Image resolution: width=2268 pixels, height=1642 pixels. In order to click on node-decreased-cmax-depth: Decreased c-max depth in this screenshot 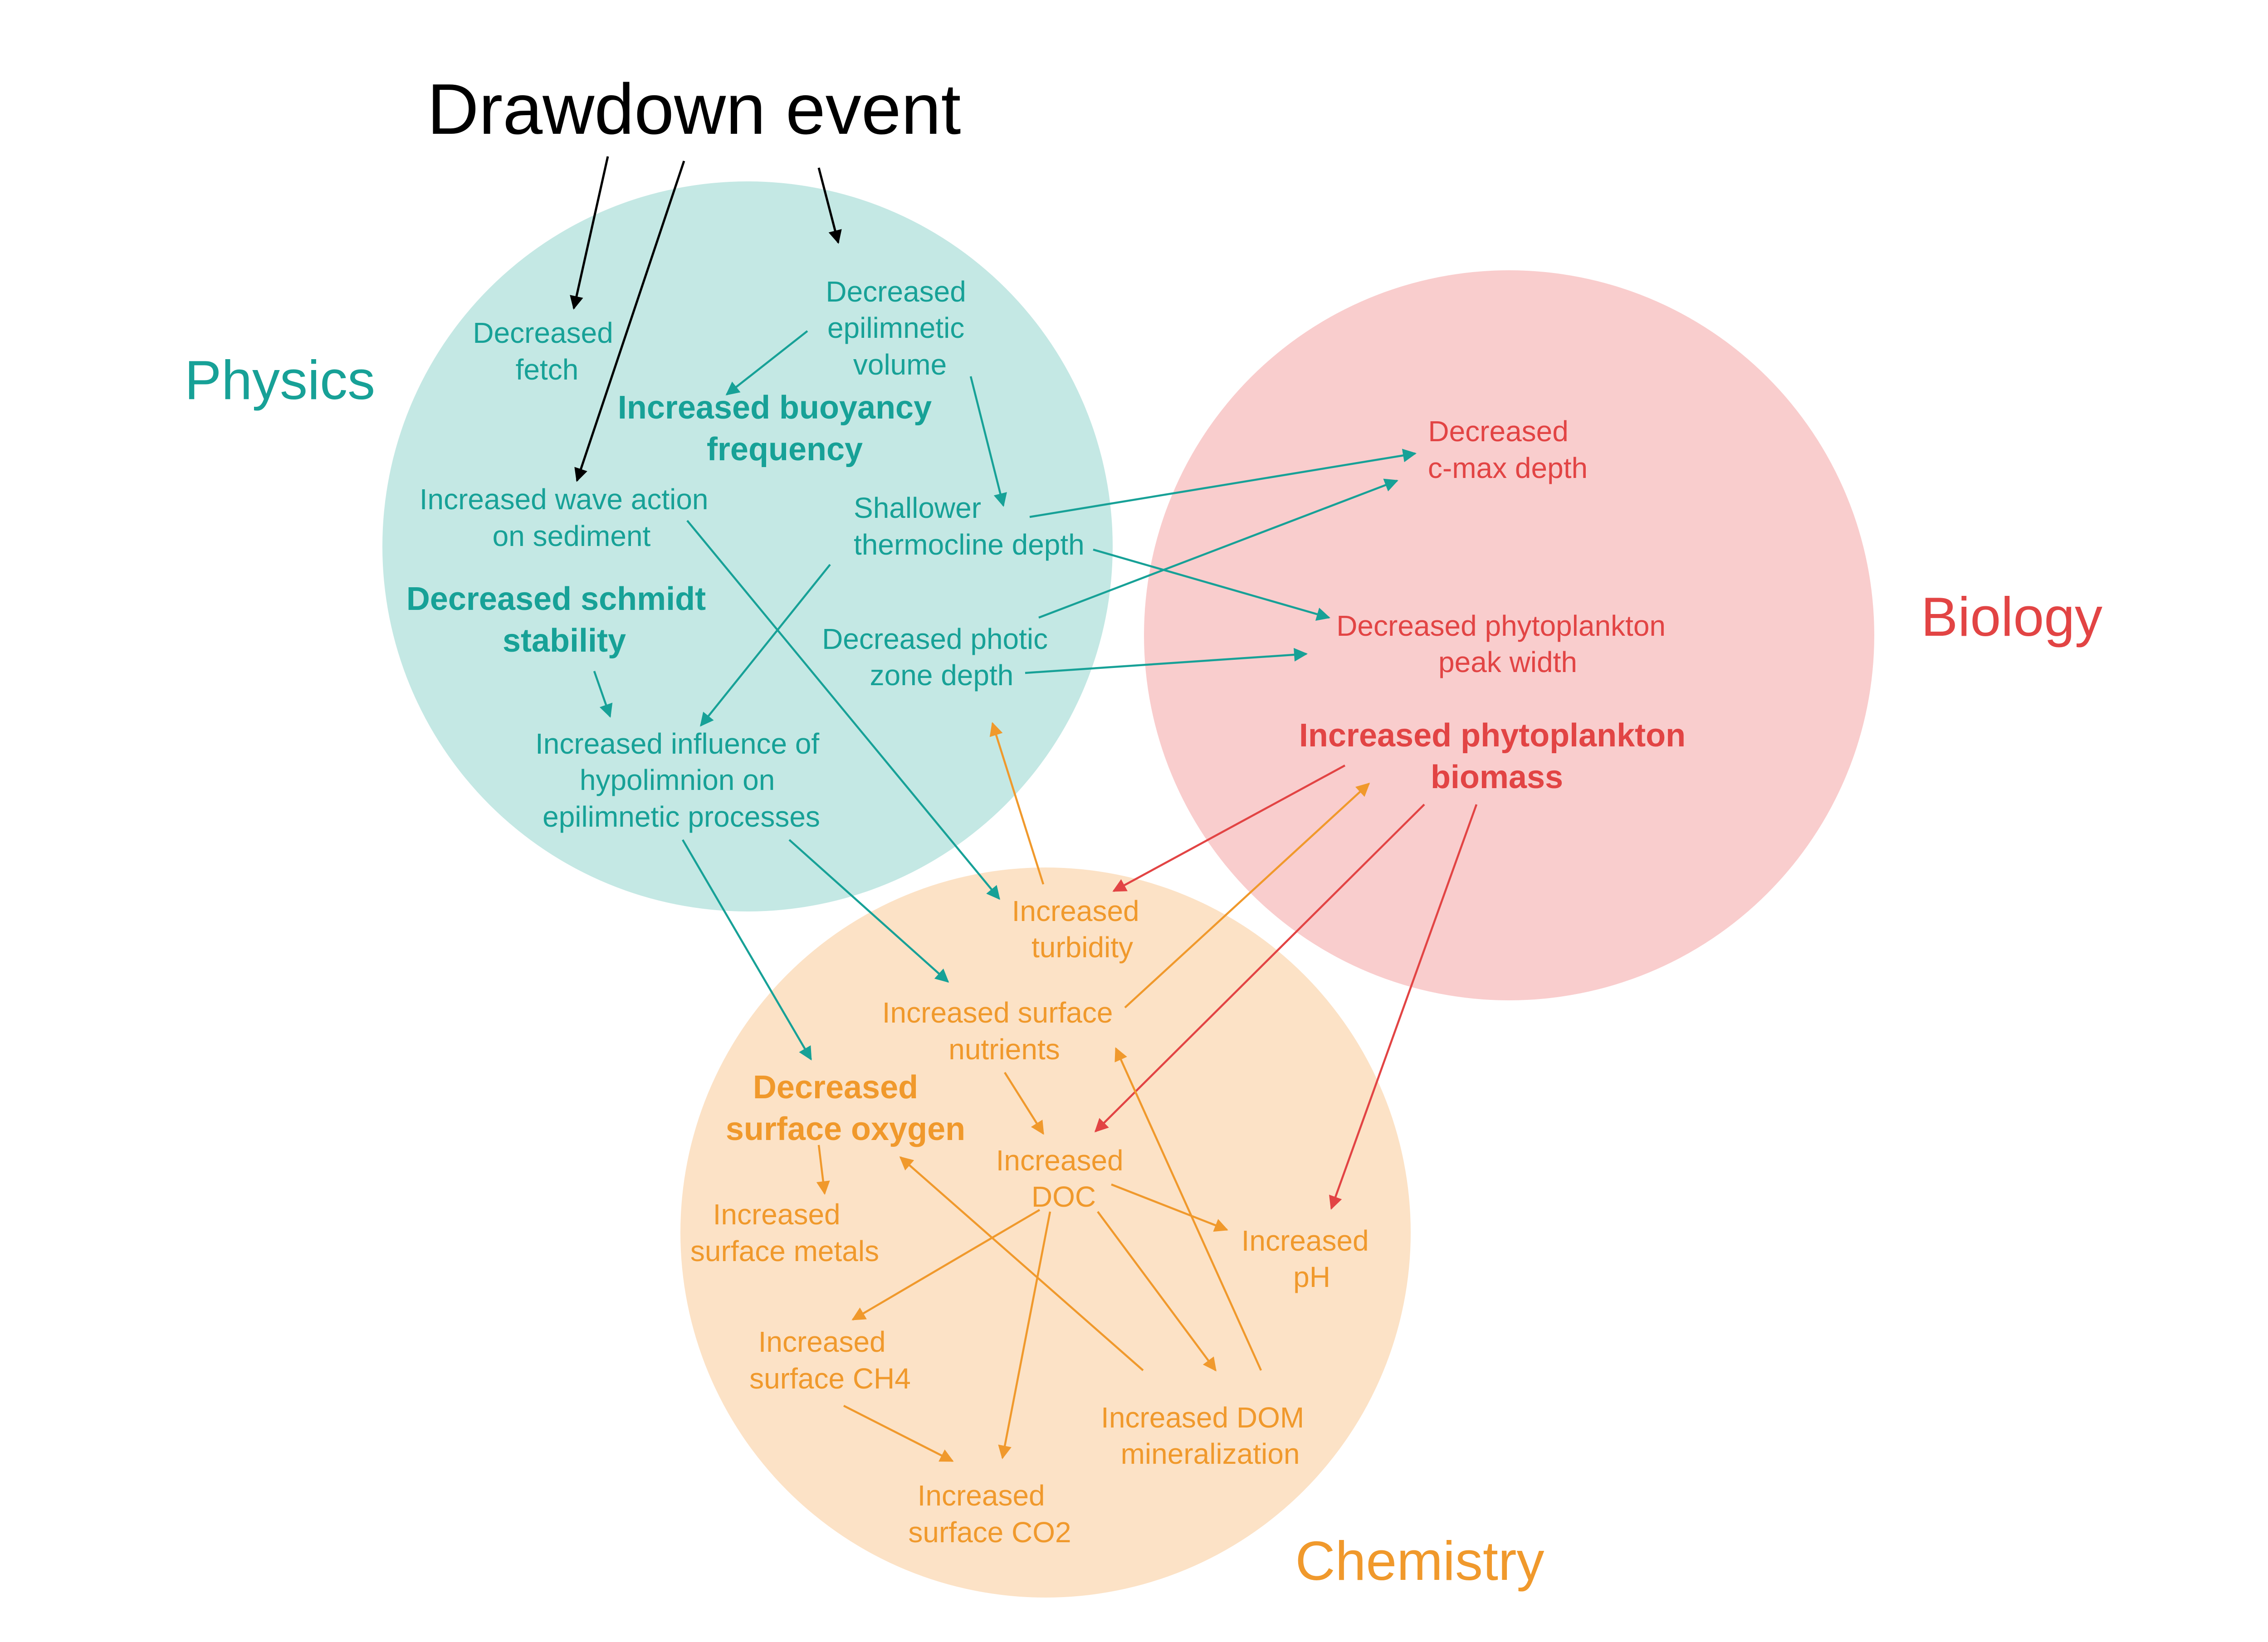, I will do `click(1508, 449)`.